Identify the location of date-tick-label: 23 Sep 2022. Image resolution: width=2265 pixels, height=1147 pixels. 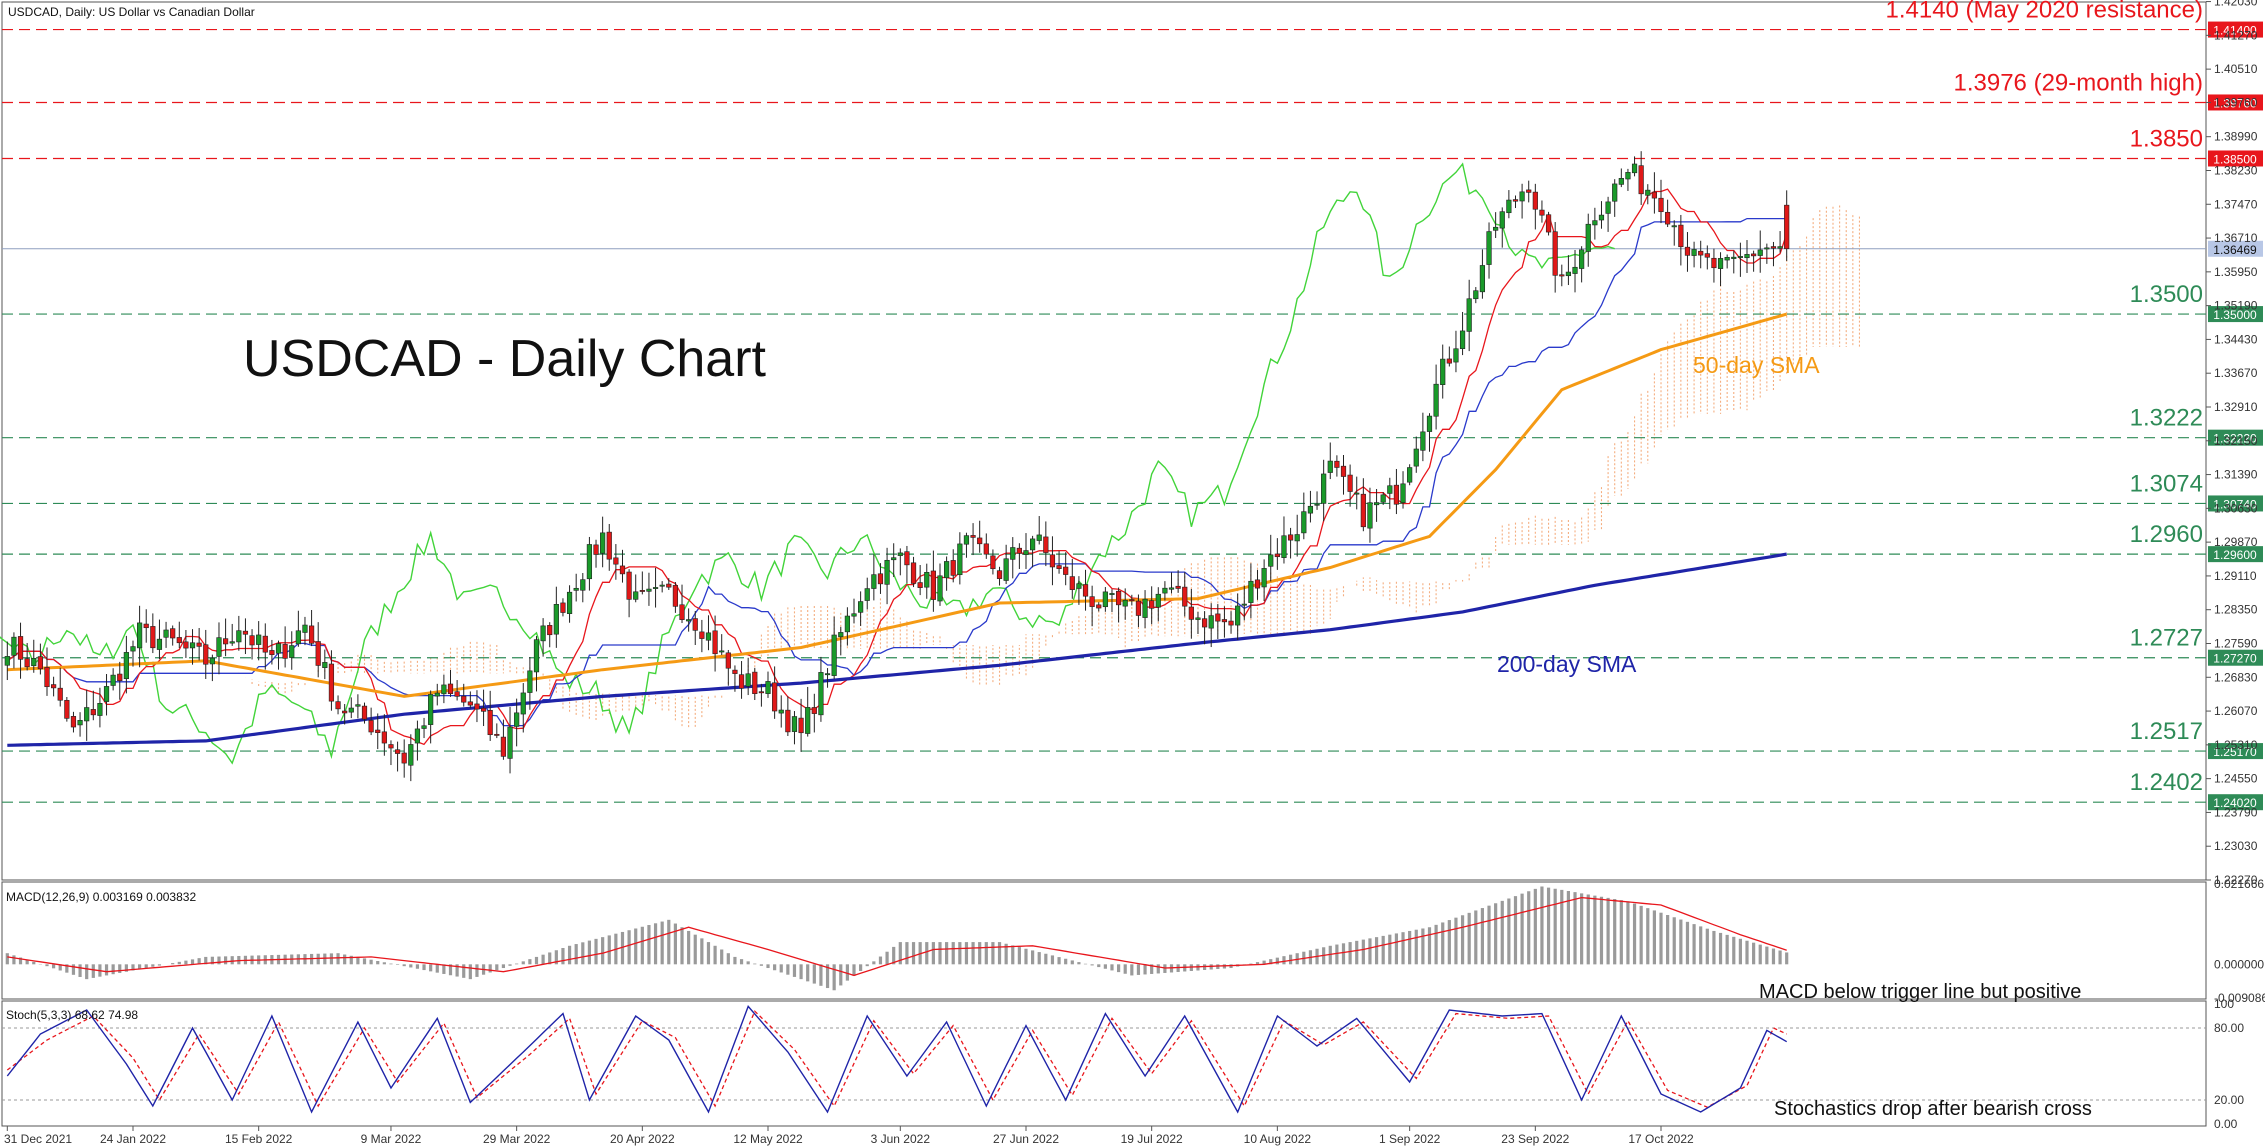
(1535, 1139).